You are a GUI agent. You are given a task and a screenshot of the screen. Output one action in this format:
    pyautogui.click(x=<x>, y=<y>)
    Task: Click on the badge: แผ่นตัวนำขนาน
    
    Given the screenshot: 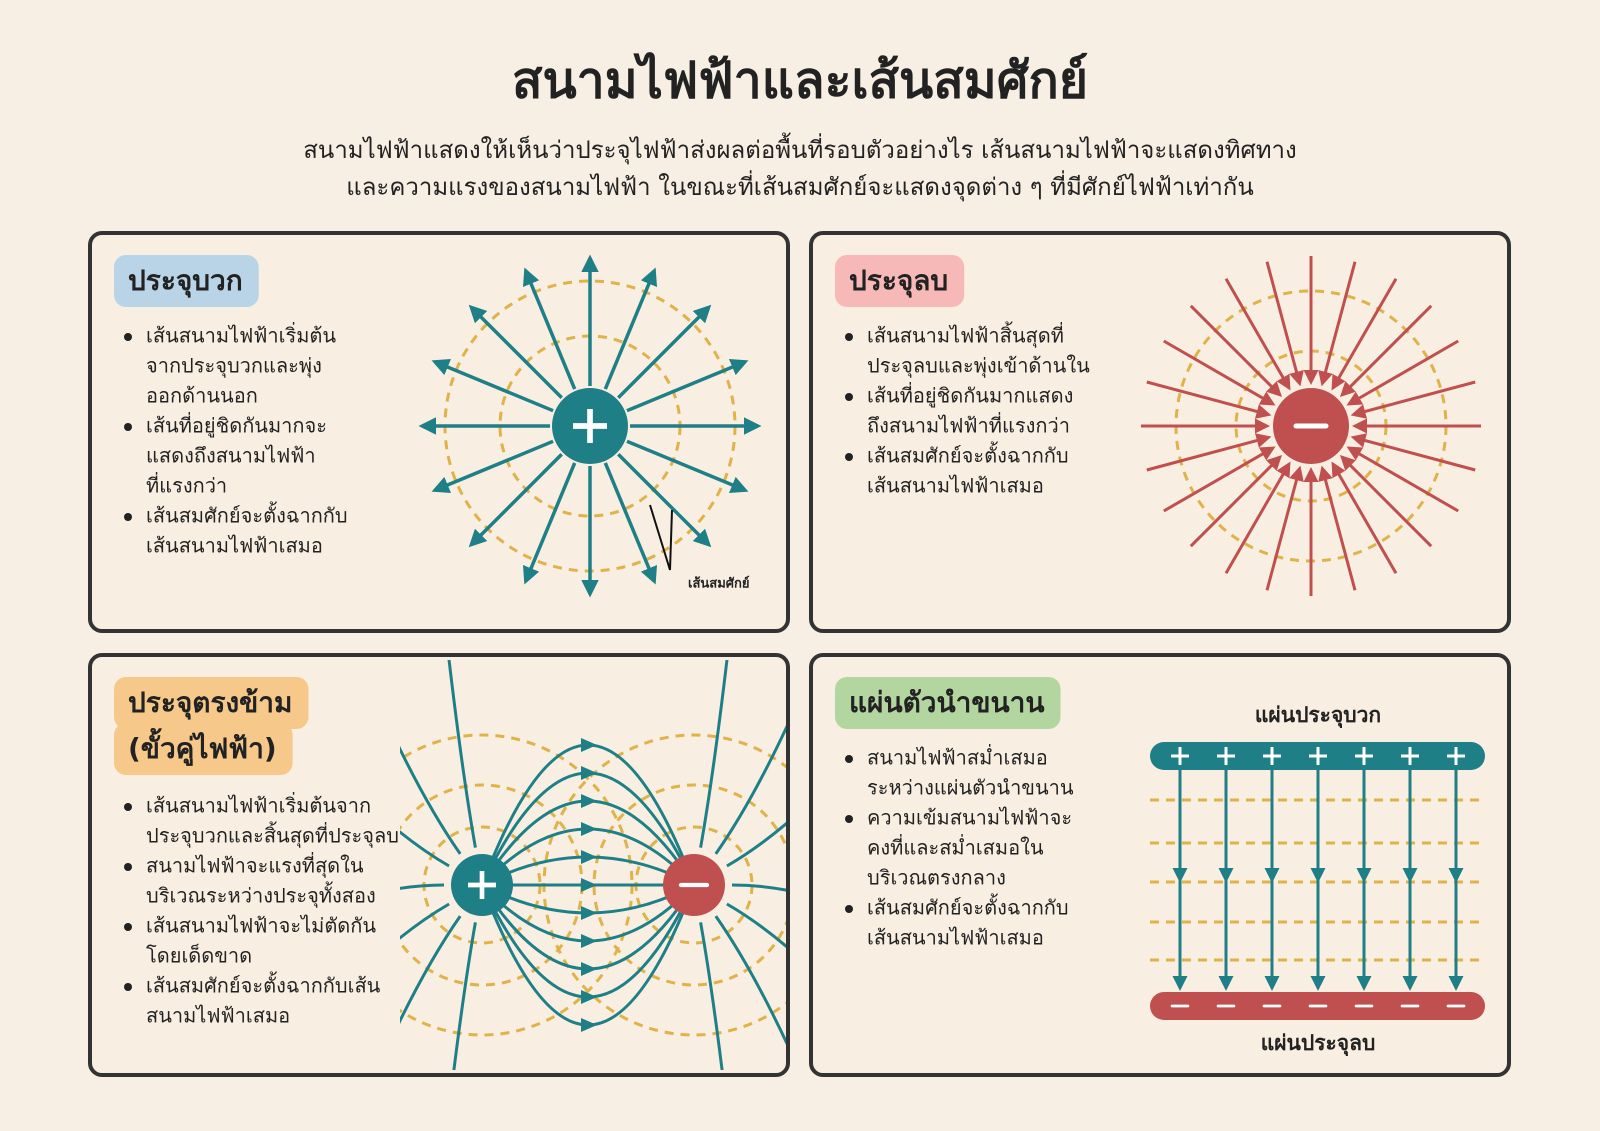 What is the action you would take?
    pyautogui.click(x=948, y=703)
    